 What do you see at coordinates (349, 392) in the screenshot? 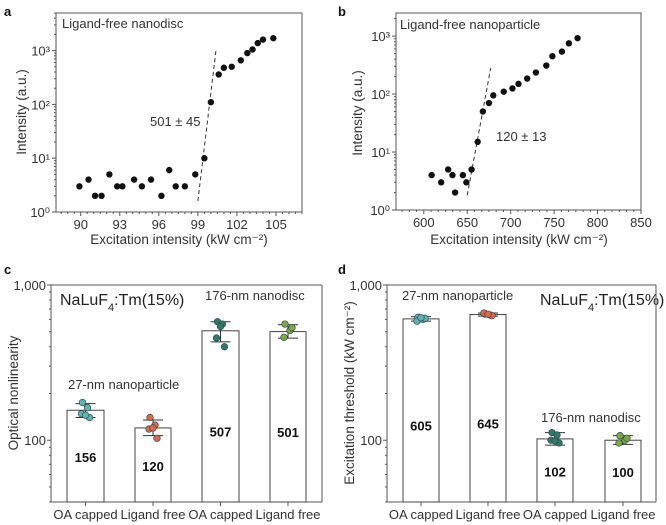
I see `panel-d-ylabel: Excitation threshold (kW cm⁻²)` at bounding box center [349, 392].